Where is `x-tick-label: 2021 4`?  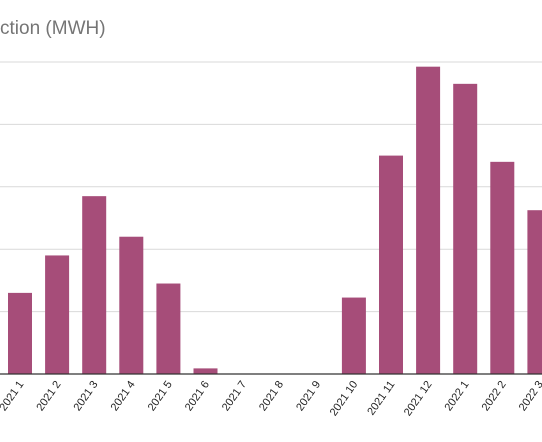 x-tick-label: 2021 4 is located at coordinates (123, 396).